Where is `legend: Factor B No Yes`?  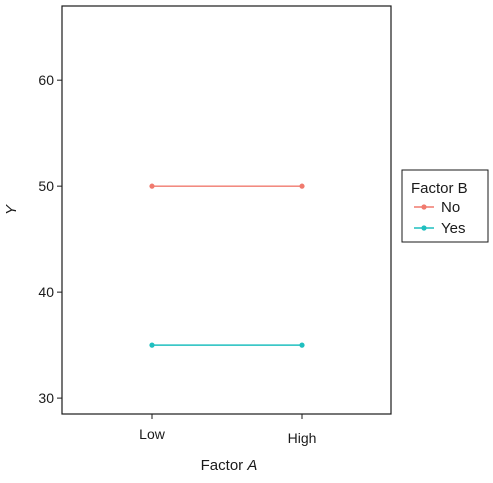
legend: Factor B No Yes is located at coordinates (445, 206).